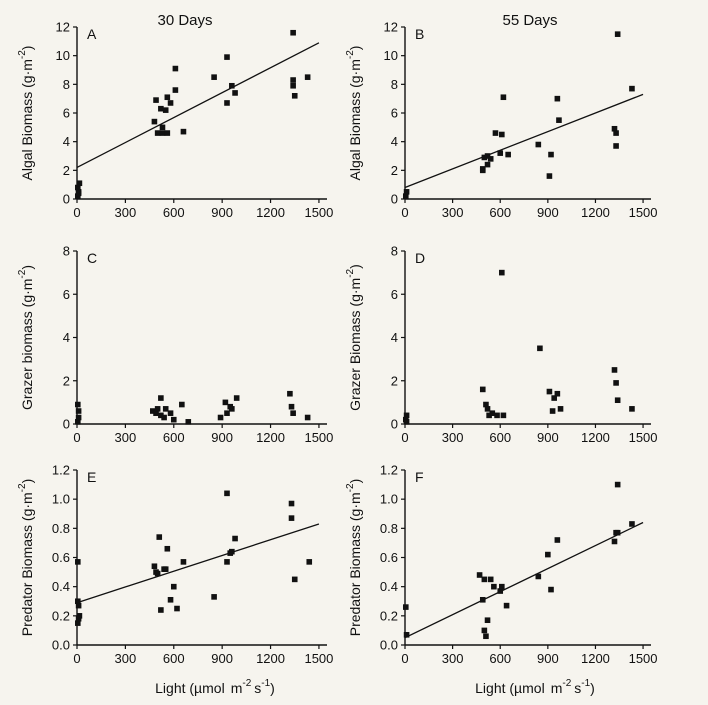 This screenshot has height=705, width=708. Describe the element at coordinates (394, 141) in the screenshot. I see `y-tick-label: 4` at that location.